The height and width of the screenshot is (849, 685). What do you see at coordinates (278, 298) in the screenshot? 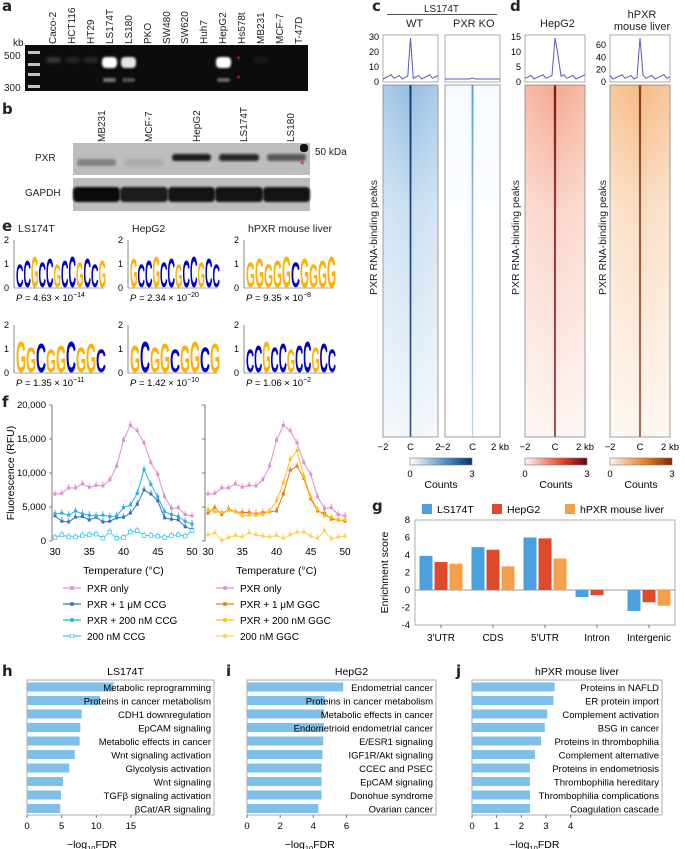
I see `motif-p-value: P = 9.35 × 10−8` at bounding box center [278, 298].